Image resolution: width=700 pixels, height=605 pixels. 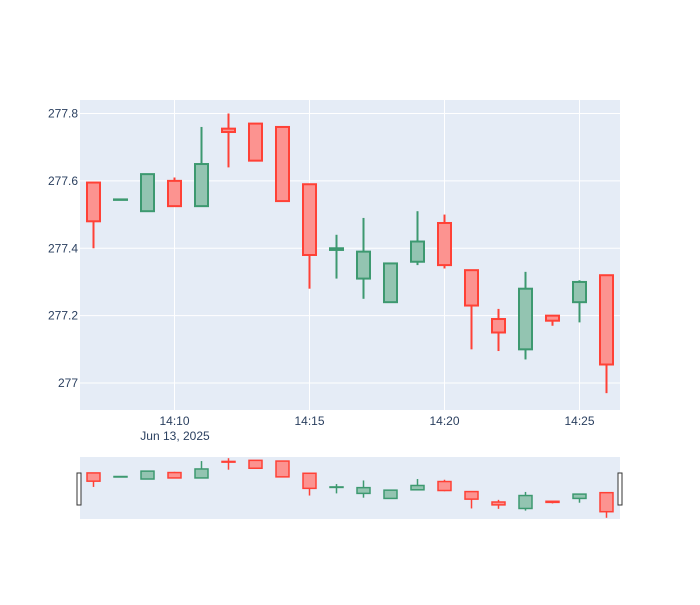 I want to click on y-tick-label: 277.8, so click(x=63, y=113).